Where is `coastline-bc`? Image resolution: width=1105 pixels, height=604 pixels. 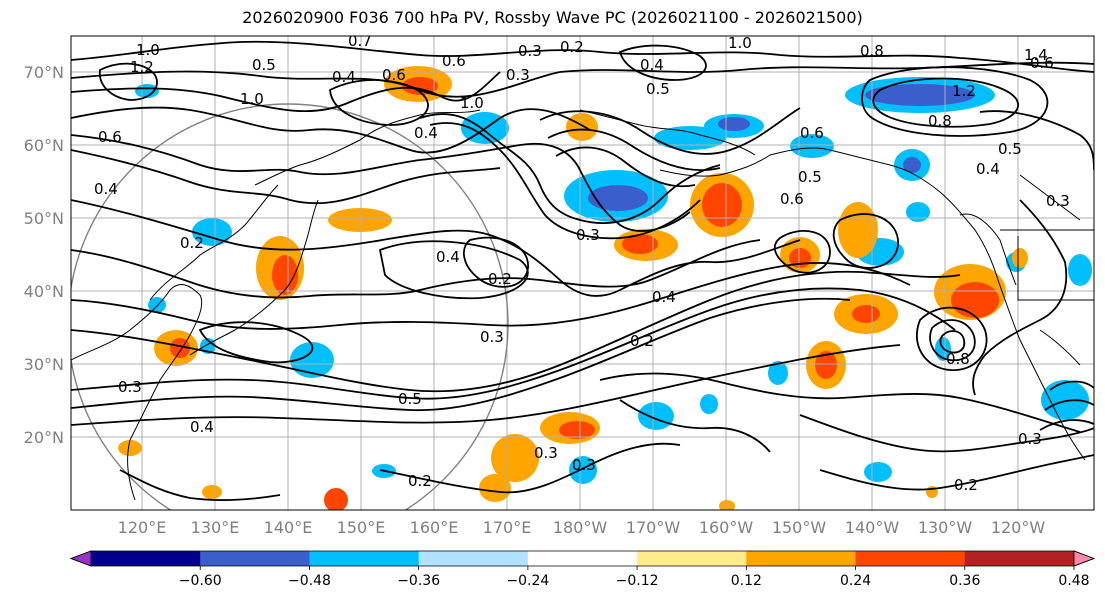 coastline-bc is located at coordinates (988, 249).